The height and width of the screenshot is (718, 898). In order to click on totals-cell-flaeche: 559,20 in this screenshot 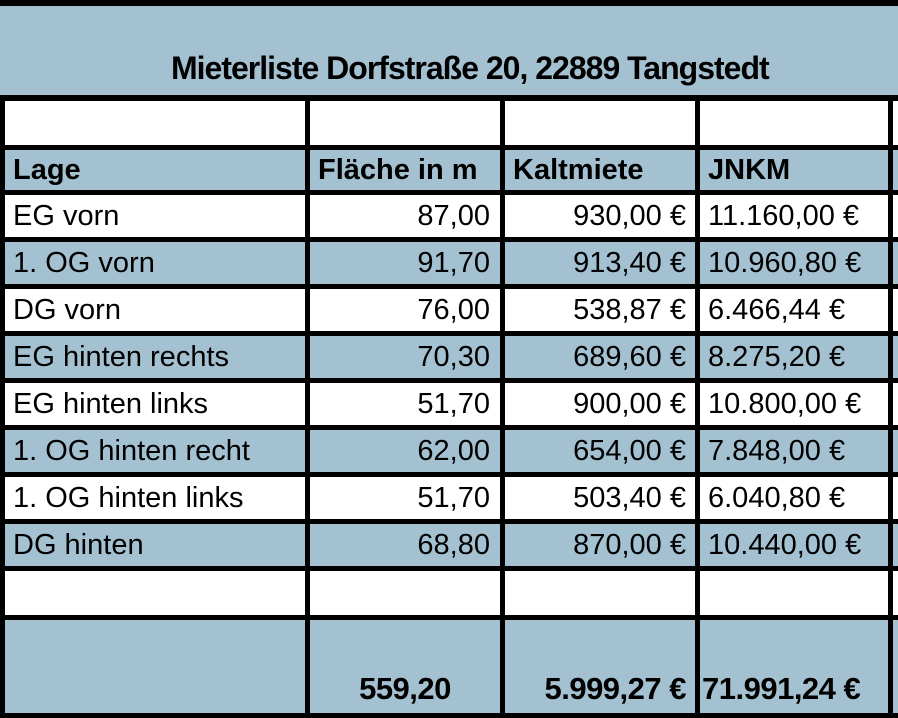, I will do `click(405, 666)`.